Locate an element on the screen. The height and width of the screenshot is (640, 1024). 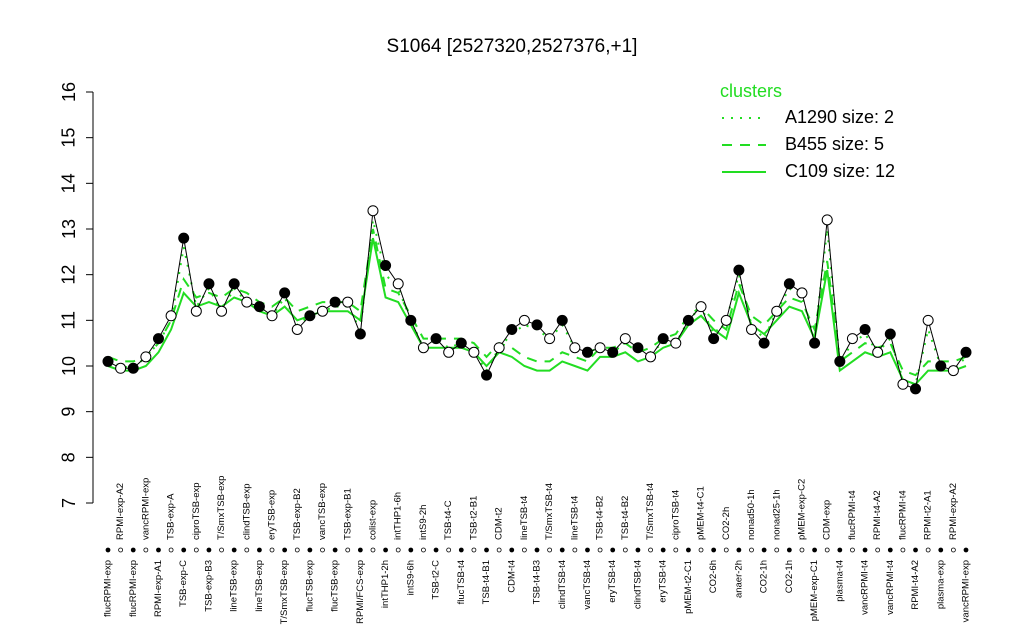
x-tick-label: clindTSB-t4 is located at coordinates (562, 584).